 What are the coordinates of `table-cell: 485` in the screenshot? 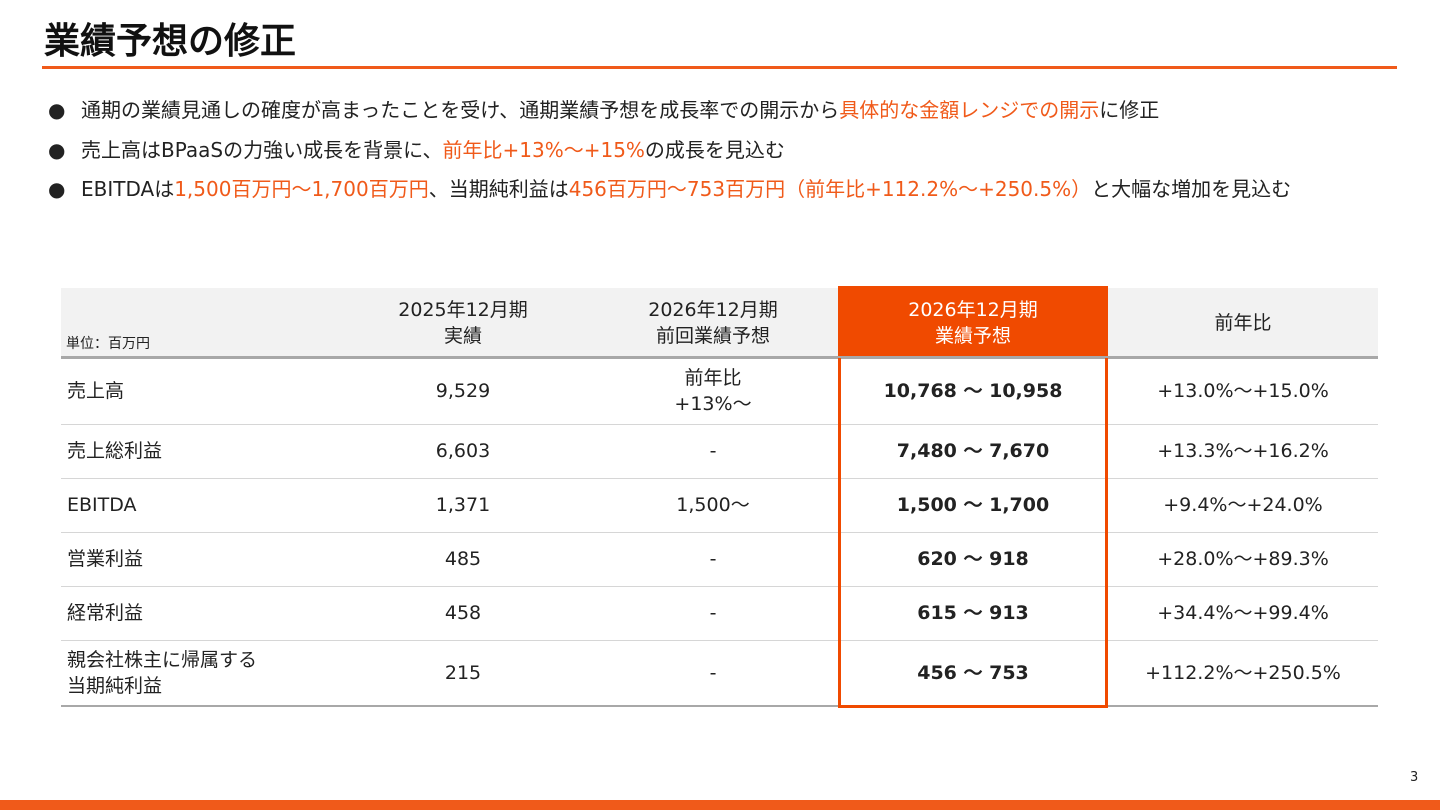 It's located at (463, 559).